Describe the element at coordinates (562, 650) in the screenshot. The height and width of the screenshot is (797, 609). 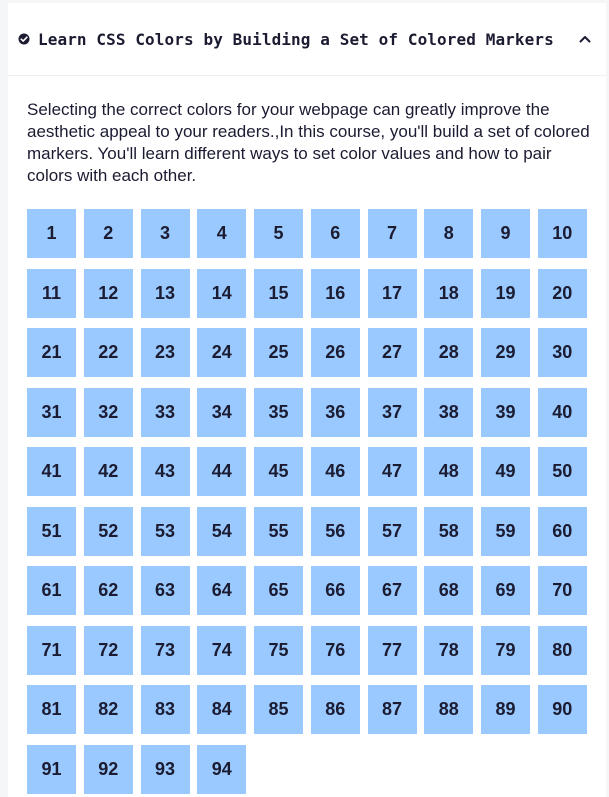
I see `step-button: 80` at that location.